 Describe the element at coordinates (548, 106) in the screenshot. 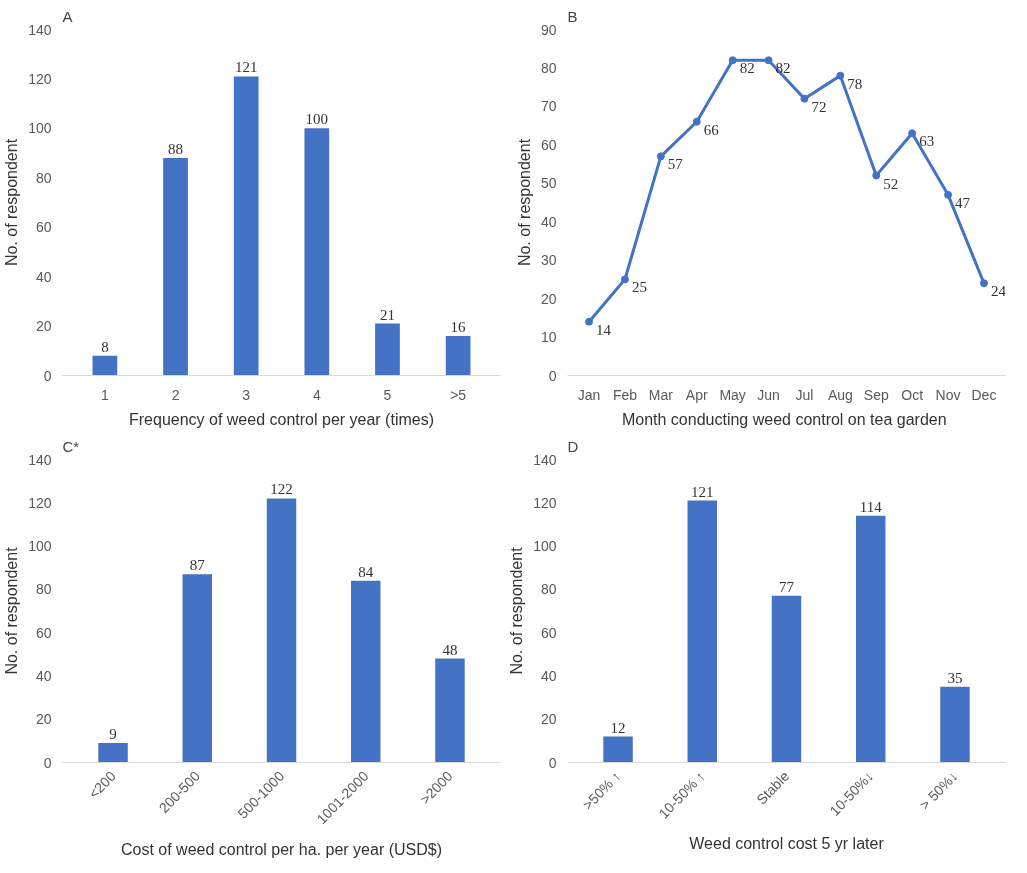

I see `y-tick-label: 70` at that location.